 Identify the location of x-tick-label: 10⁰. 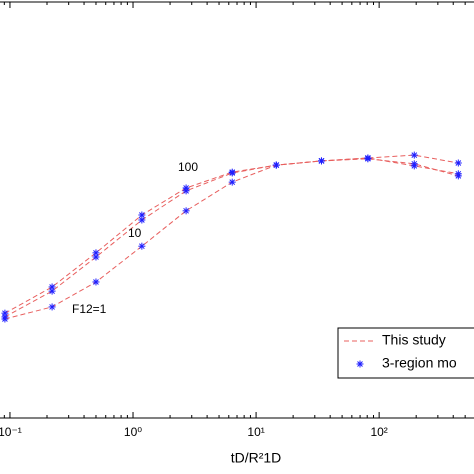
(133, 432).